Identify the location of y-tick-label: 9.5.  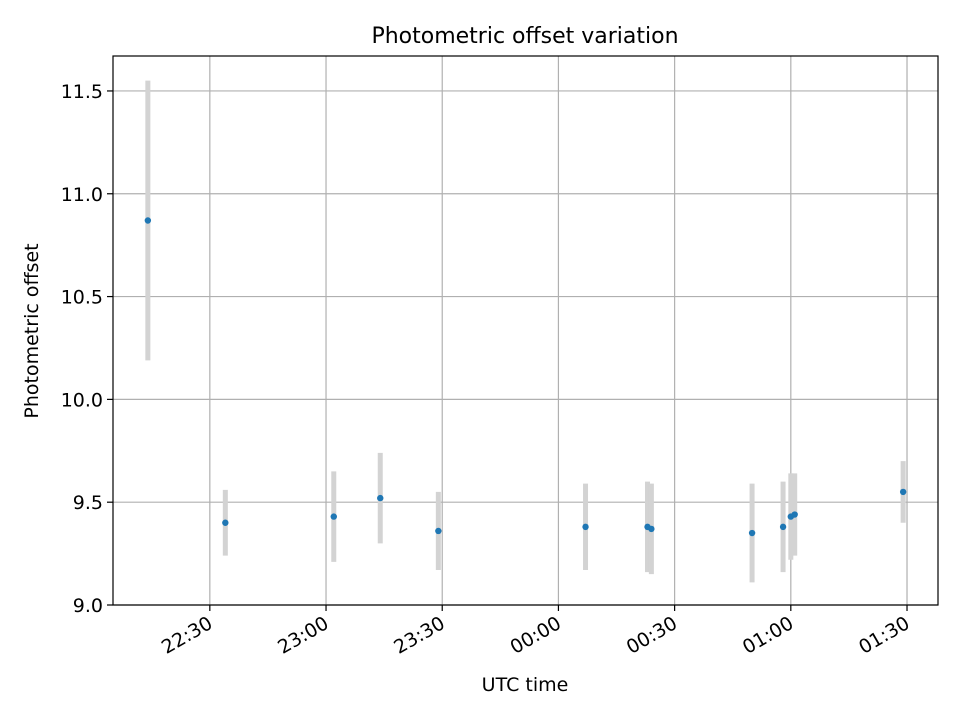
(88, 503).